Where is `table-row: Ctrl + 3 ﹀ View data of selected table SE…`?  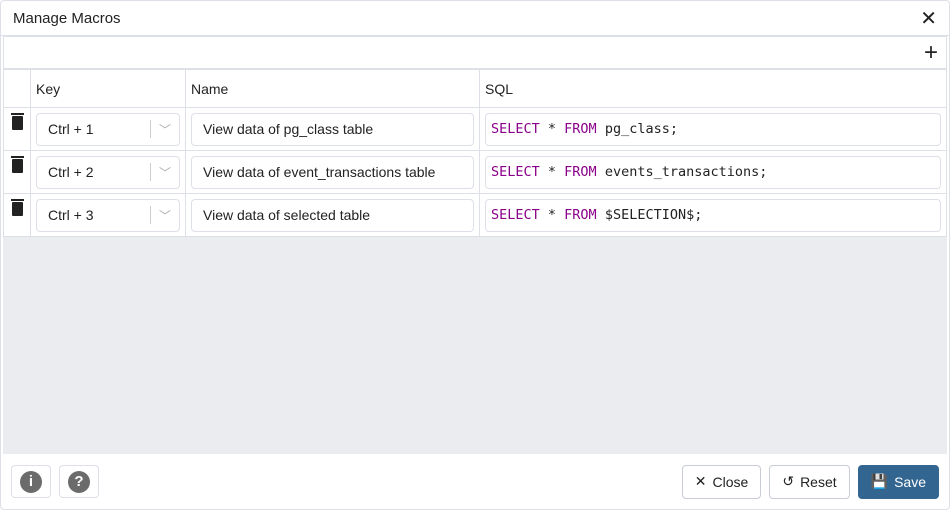
table-row: Ctrl + 3 ﹀ View data of selected table SE… is located at coordinates (475, 215).